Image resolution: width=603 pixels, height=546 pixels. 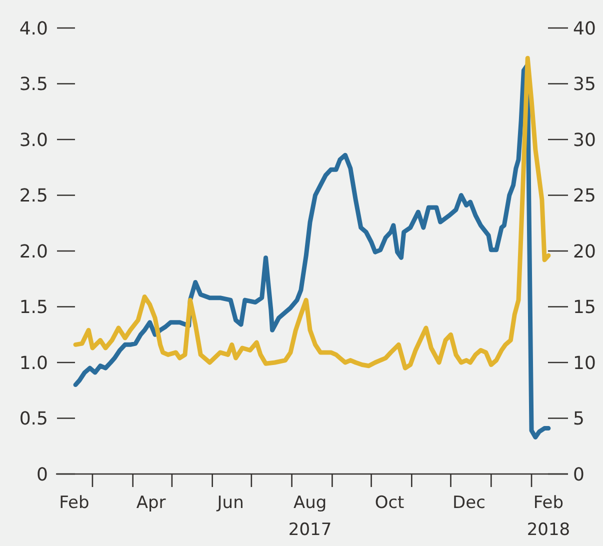 What do you see at coordinates (33, 85) in the screenshot?
I see `y-tick-label: 3.5` at bounding box center [33, 85].